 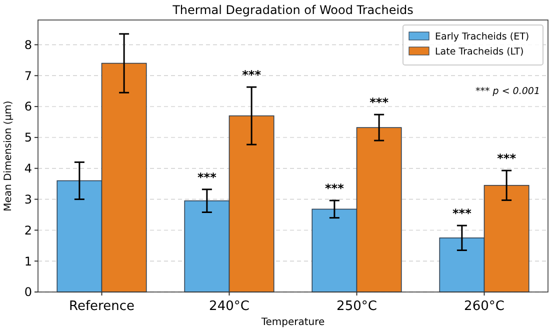 What do you see at coordinates (229, 306) in the screenshot?
I see `x-tick-label: 240°C` at bounding box center [229, 306].